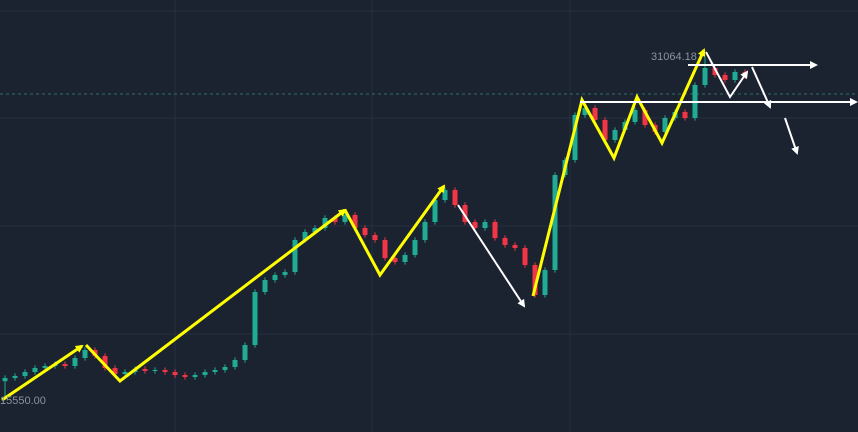 The width and height of the screenshot is (858, 432). I want to click on low-label: 15550.00, so click(23, 401).